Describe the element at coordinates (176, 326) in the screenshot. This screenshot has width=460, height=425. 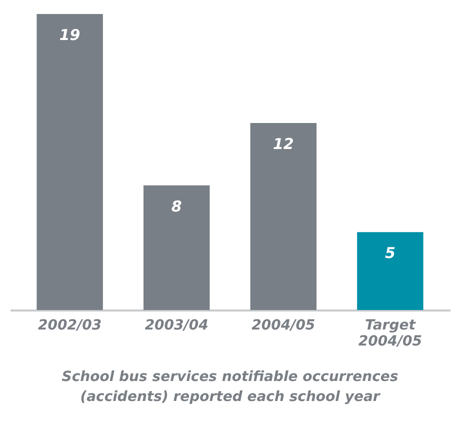
I see `x-tick-label: 2003/04` at that location.